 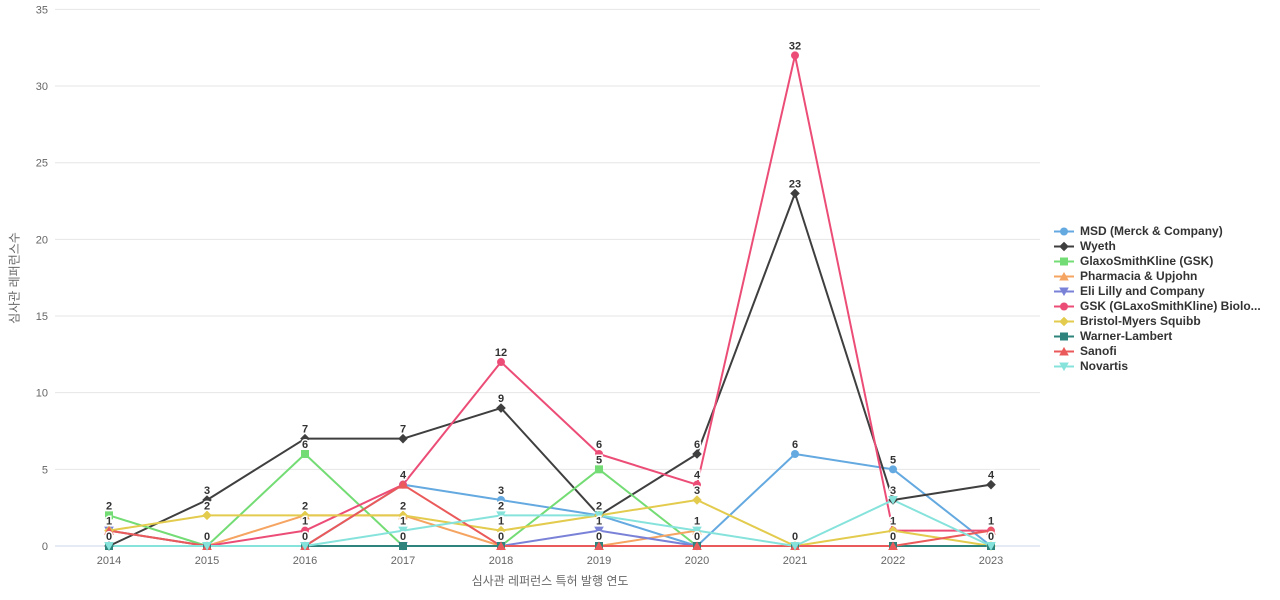 I want to click on legend-item-label: Eli Lilly and Company, so click(x=1142, y=291).